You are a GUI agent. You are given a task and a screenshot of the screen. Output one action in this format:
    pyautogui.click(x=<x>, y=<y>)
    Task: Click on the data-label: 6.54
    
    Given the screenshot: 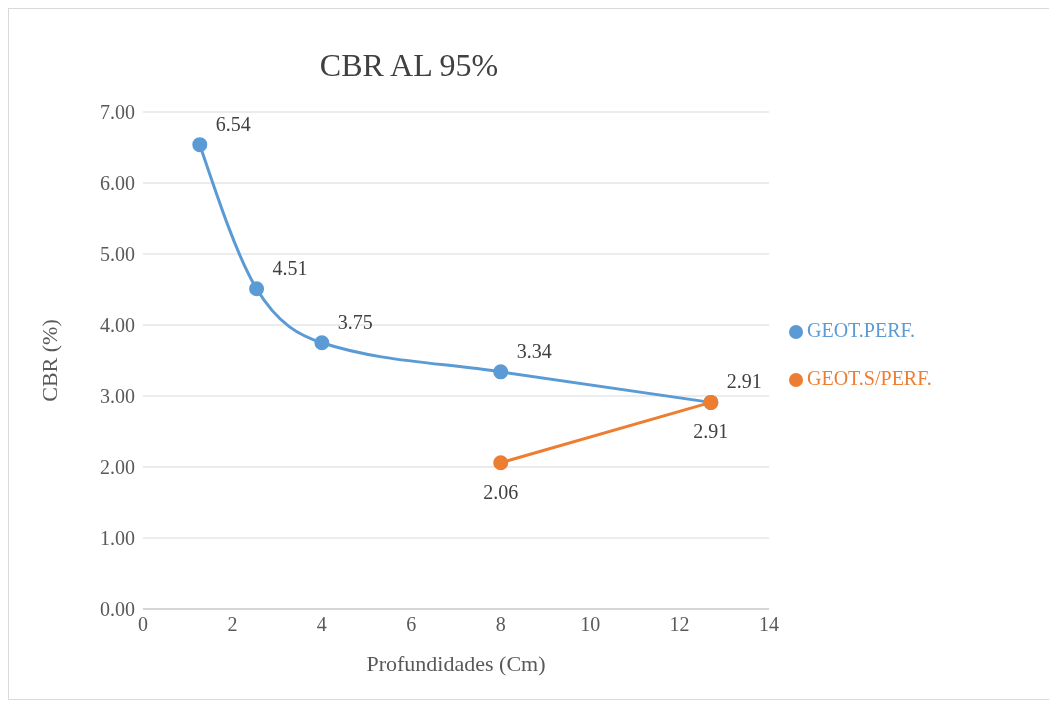 What is the action you would take?
    pyautogui.click(x=233, y=123)
    